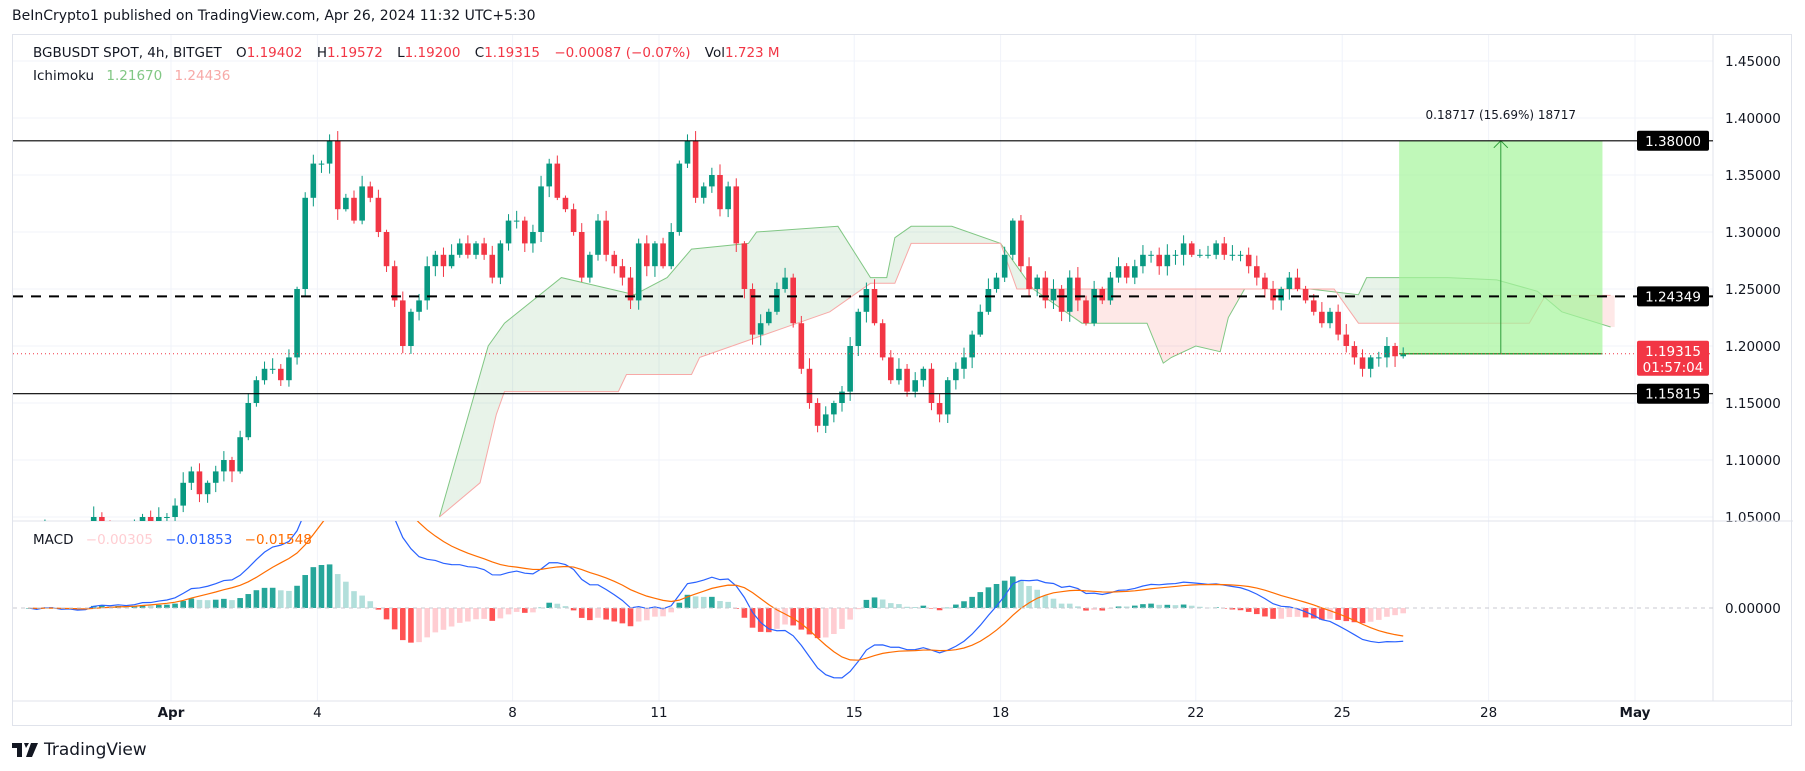 The height and width of the screenshot is (771, 1805). I want to click on price-tick-label: 1.20000, so click(1753, 347).